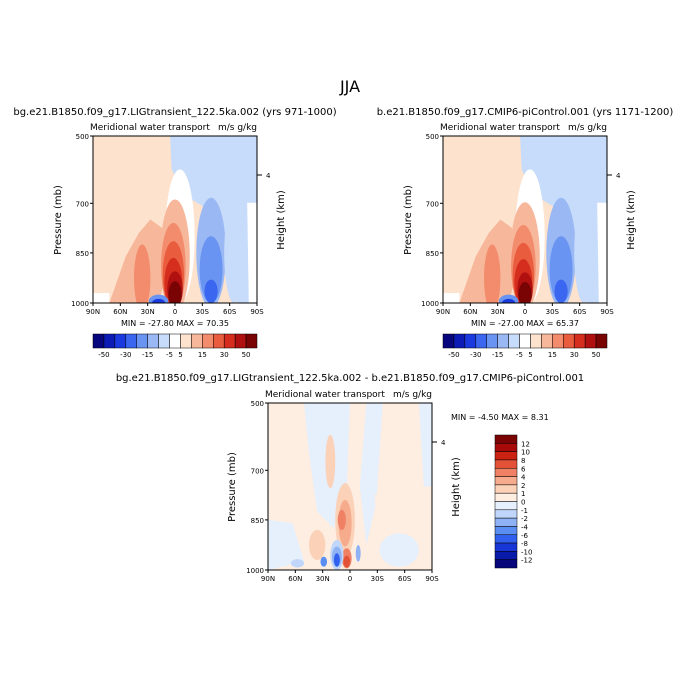 The width and height of the screenshot is (700, 700). I want to click on x-tick-label: 60S, so click(580, 312).